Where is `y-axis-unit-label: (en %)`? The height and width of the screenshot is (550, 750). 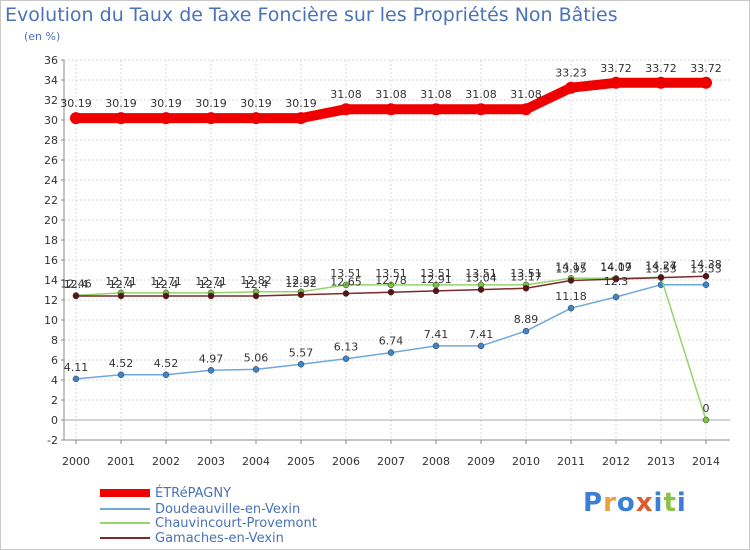
y-axis-unit-label: (en %) is located at coordinates (42, 36).